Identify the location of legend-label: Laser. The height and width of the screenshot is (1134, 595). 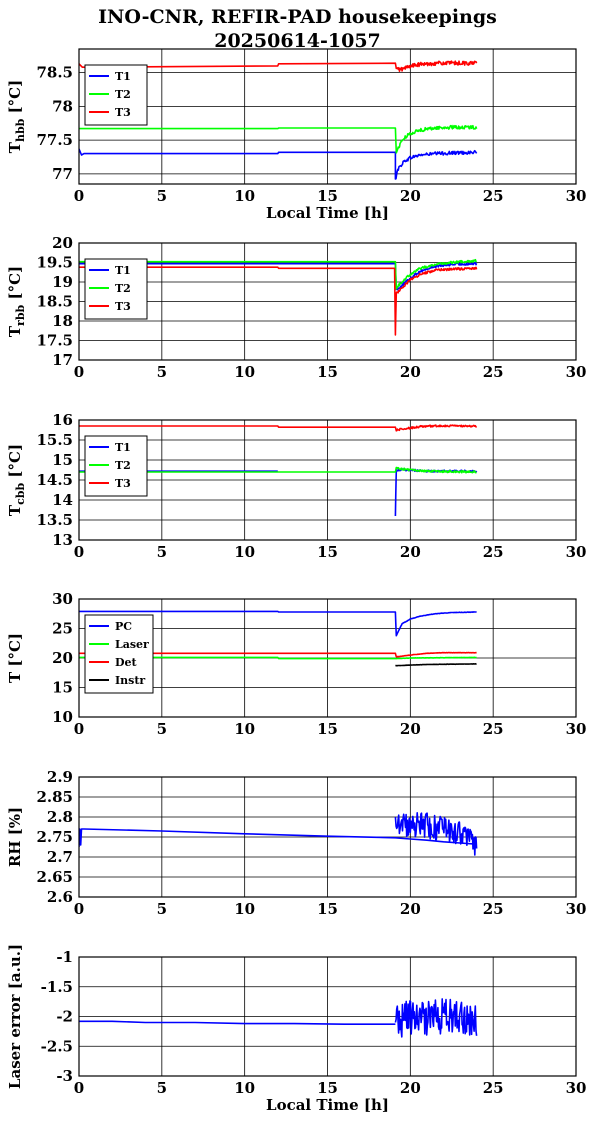
(132, 644).